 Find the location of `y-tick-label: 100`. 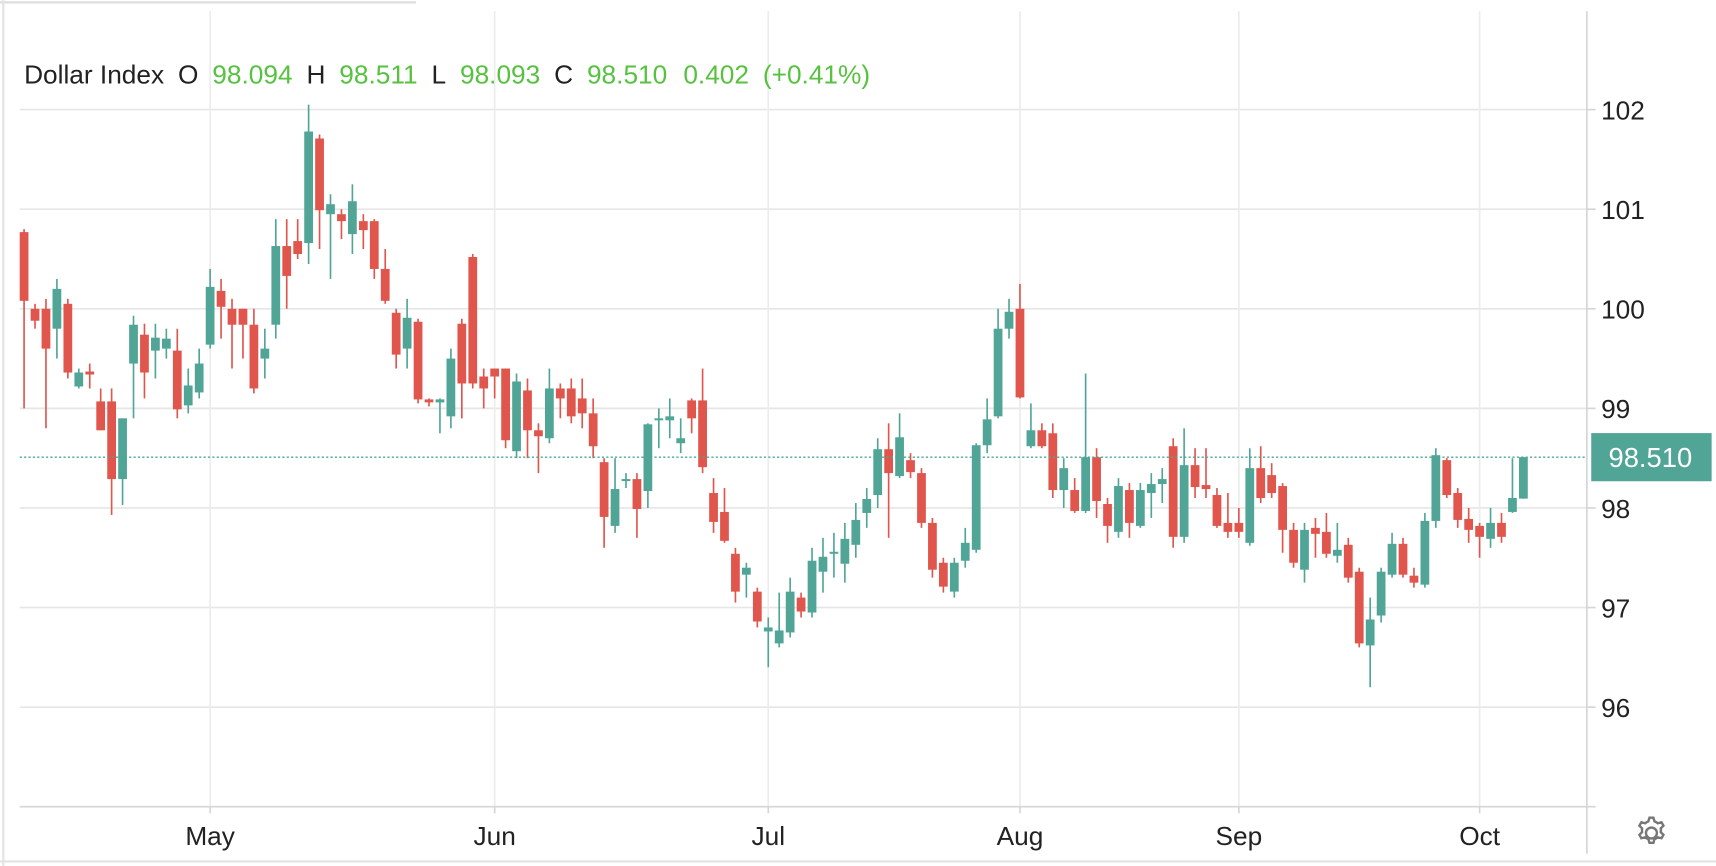

y-tick-label: 100 is located at coordinates (1623, 310).